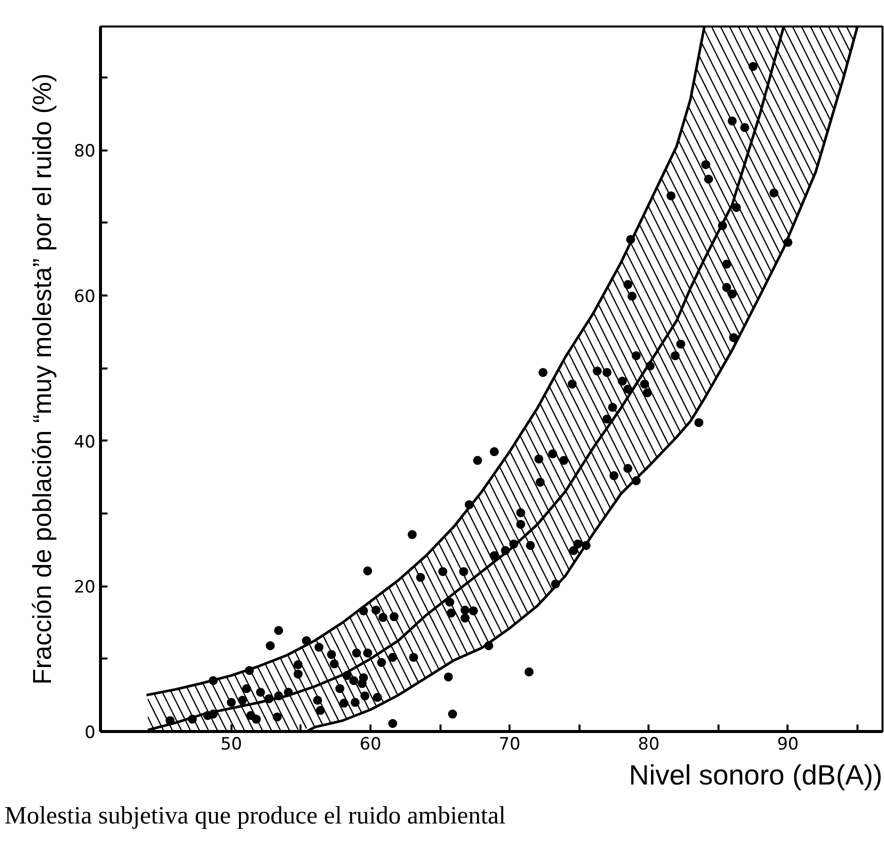 This screenshot has width=884, height=854. What do you see at coordinates (41, 379) in the screenshot?
I see `y-axis-title: Fracción de población “muy molesta” por el ruido (%)` at bounding box center [41, 379].